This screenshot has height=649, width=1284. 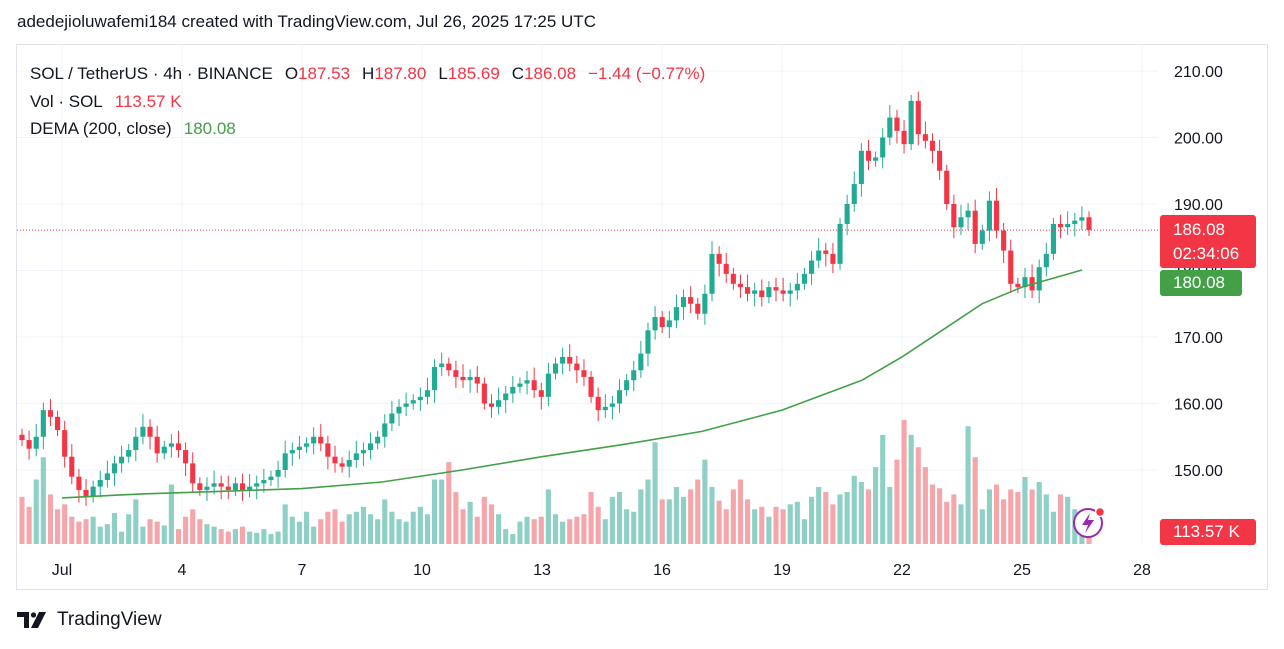 I want to click on y-tick-label: 160.00, so click(x=1198, y=405).